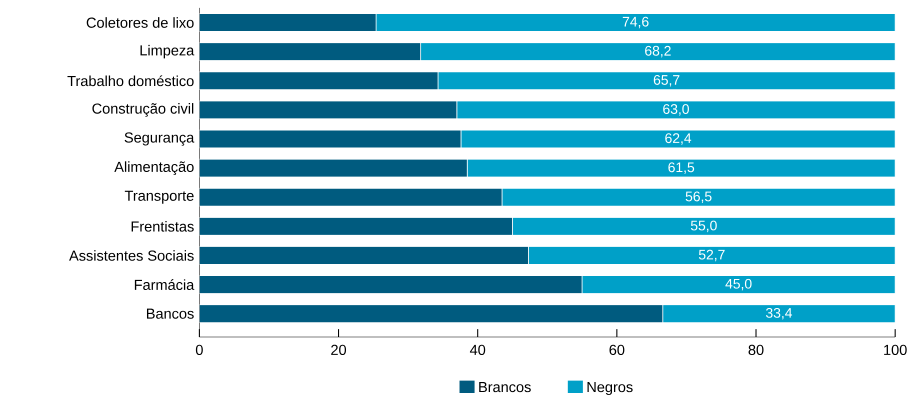  What do you see at coordinates (140, 22) in the screenshot?
I see `y-tick-label: Coletores de lixo` at bounding box center [140, 22].